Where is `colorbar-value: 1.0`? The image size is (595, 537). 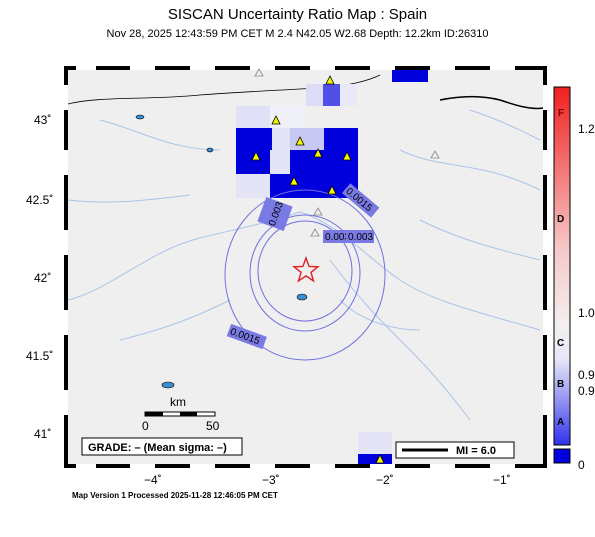 colorbar-value: 1.0 is located at coordinates (586, 313).